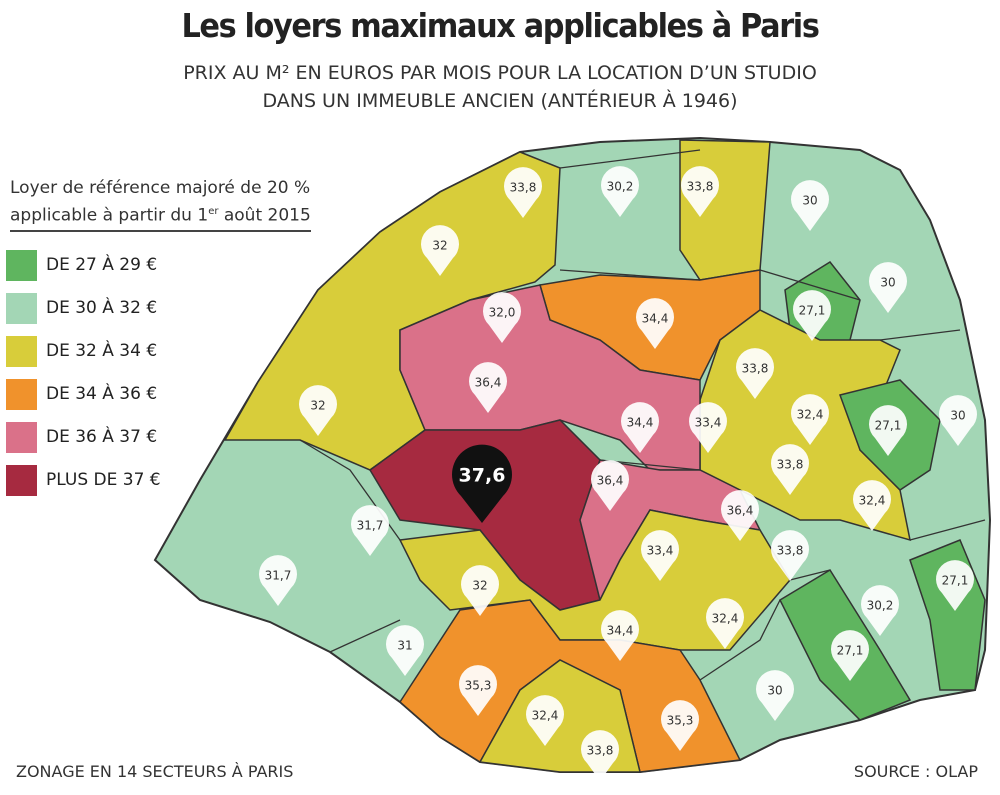 This screenshot has width=1000, height=795. Describe the element at coordinates (502, 313) in the screenshot. I see `pin-label: 32,0` at that location.